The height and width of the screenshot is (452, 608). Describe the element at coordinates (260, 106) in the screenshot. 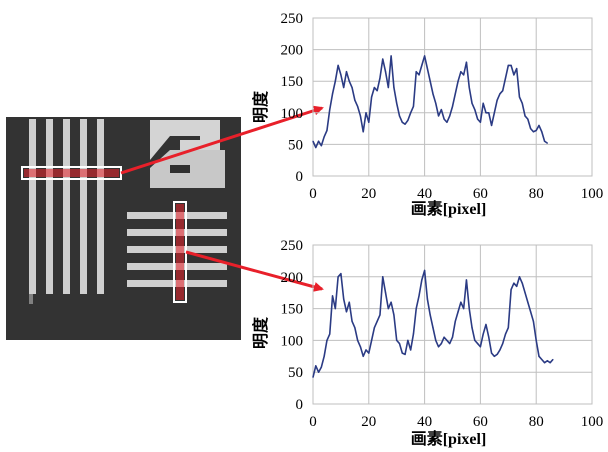

I see `y-axis-label: 明度` at that location.